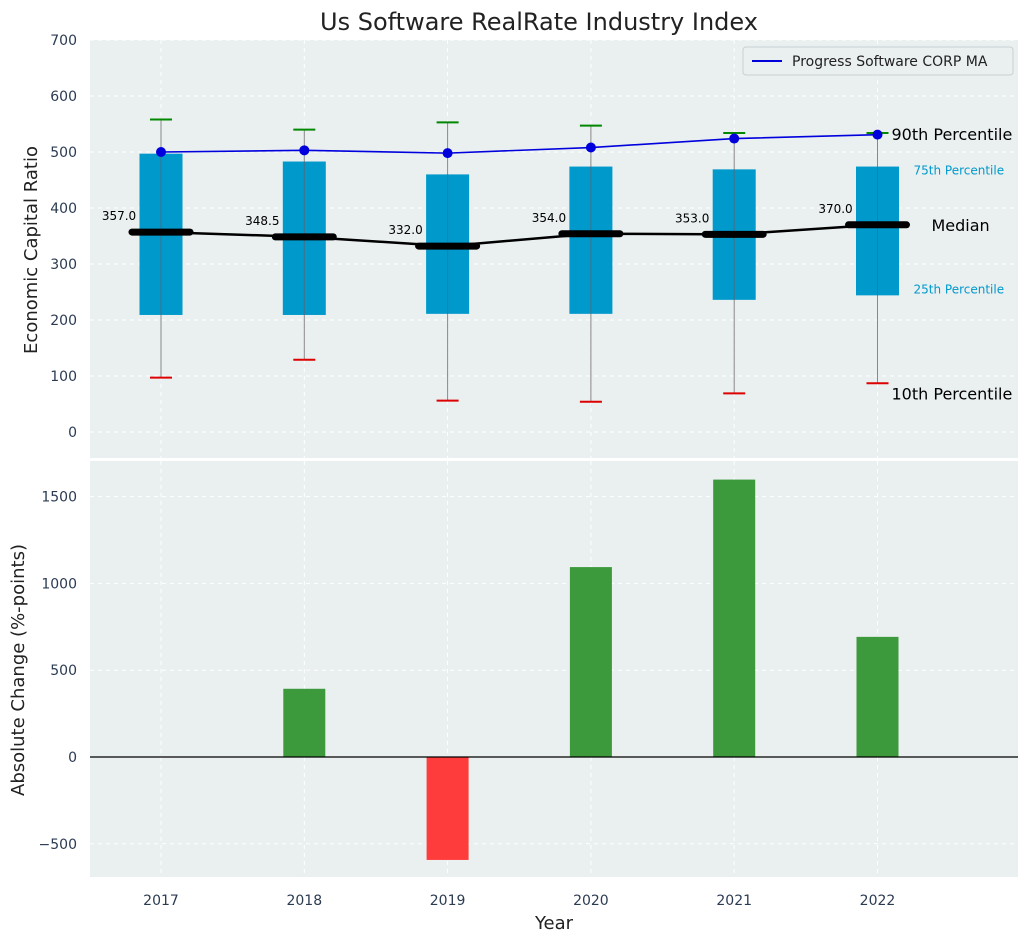 This screenshot has height=942, width=1029. Describe the element at coordinates (304, 901) in the screenshot. I see `x-tick-label-2018: 2018` at that location.